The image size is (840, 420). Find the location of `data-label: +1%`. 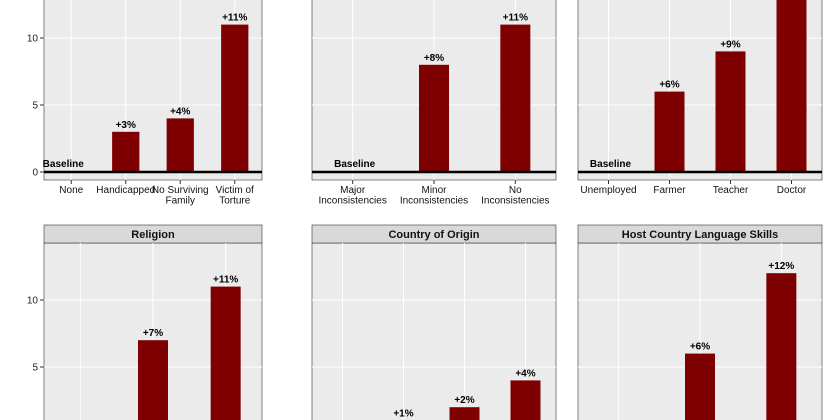

data-label: +1% is located at coordinates (403, 414).